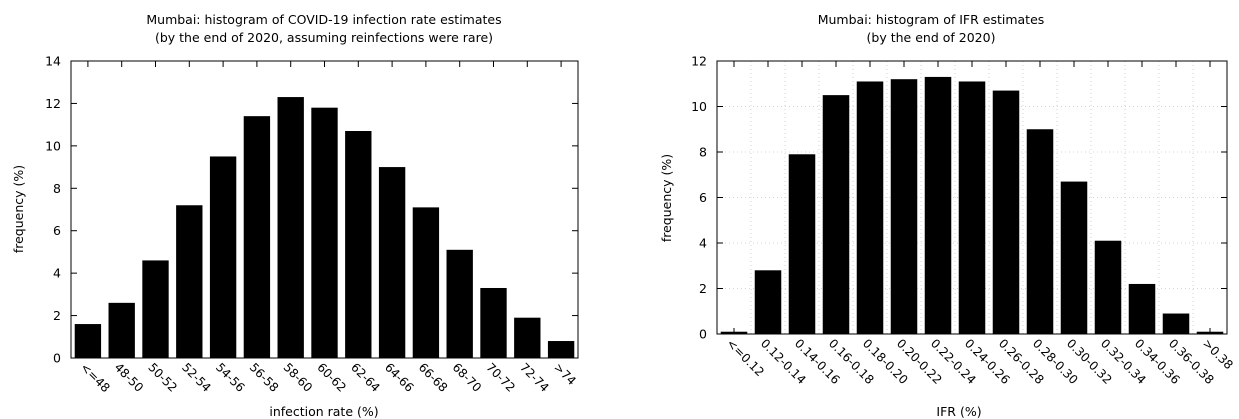 The width and height of the screenshot is (1239, 419). I want to click on x-tick-label: 64-66, so click(399, 377).